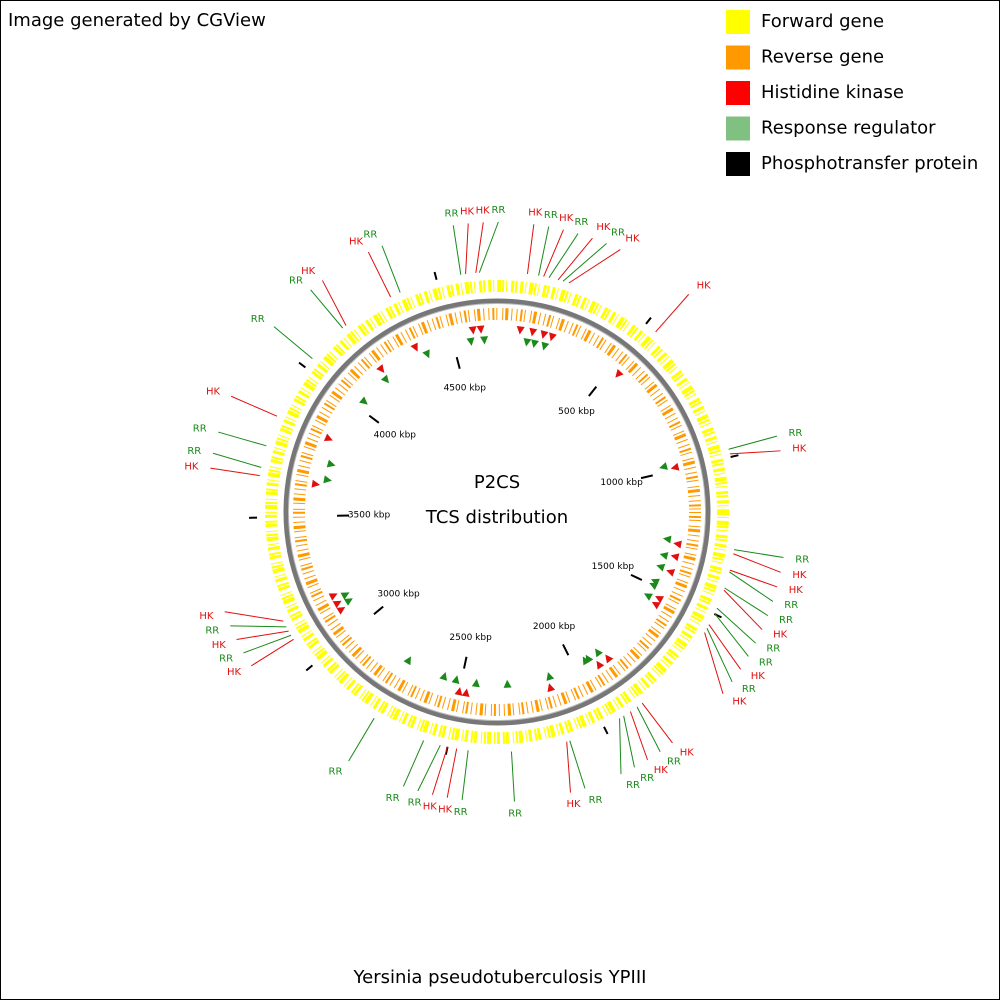 The width and height of the screenshot is (1000, 1000). What do you see at coordinates (554, 627) in the screenshot?
I see `tick-label: 2000 kbp` at bounding box center [554, 627].